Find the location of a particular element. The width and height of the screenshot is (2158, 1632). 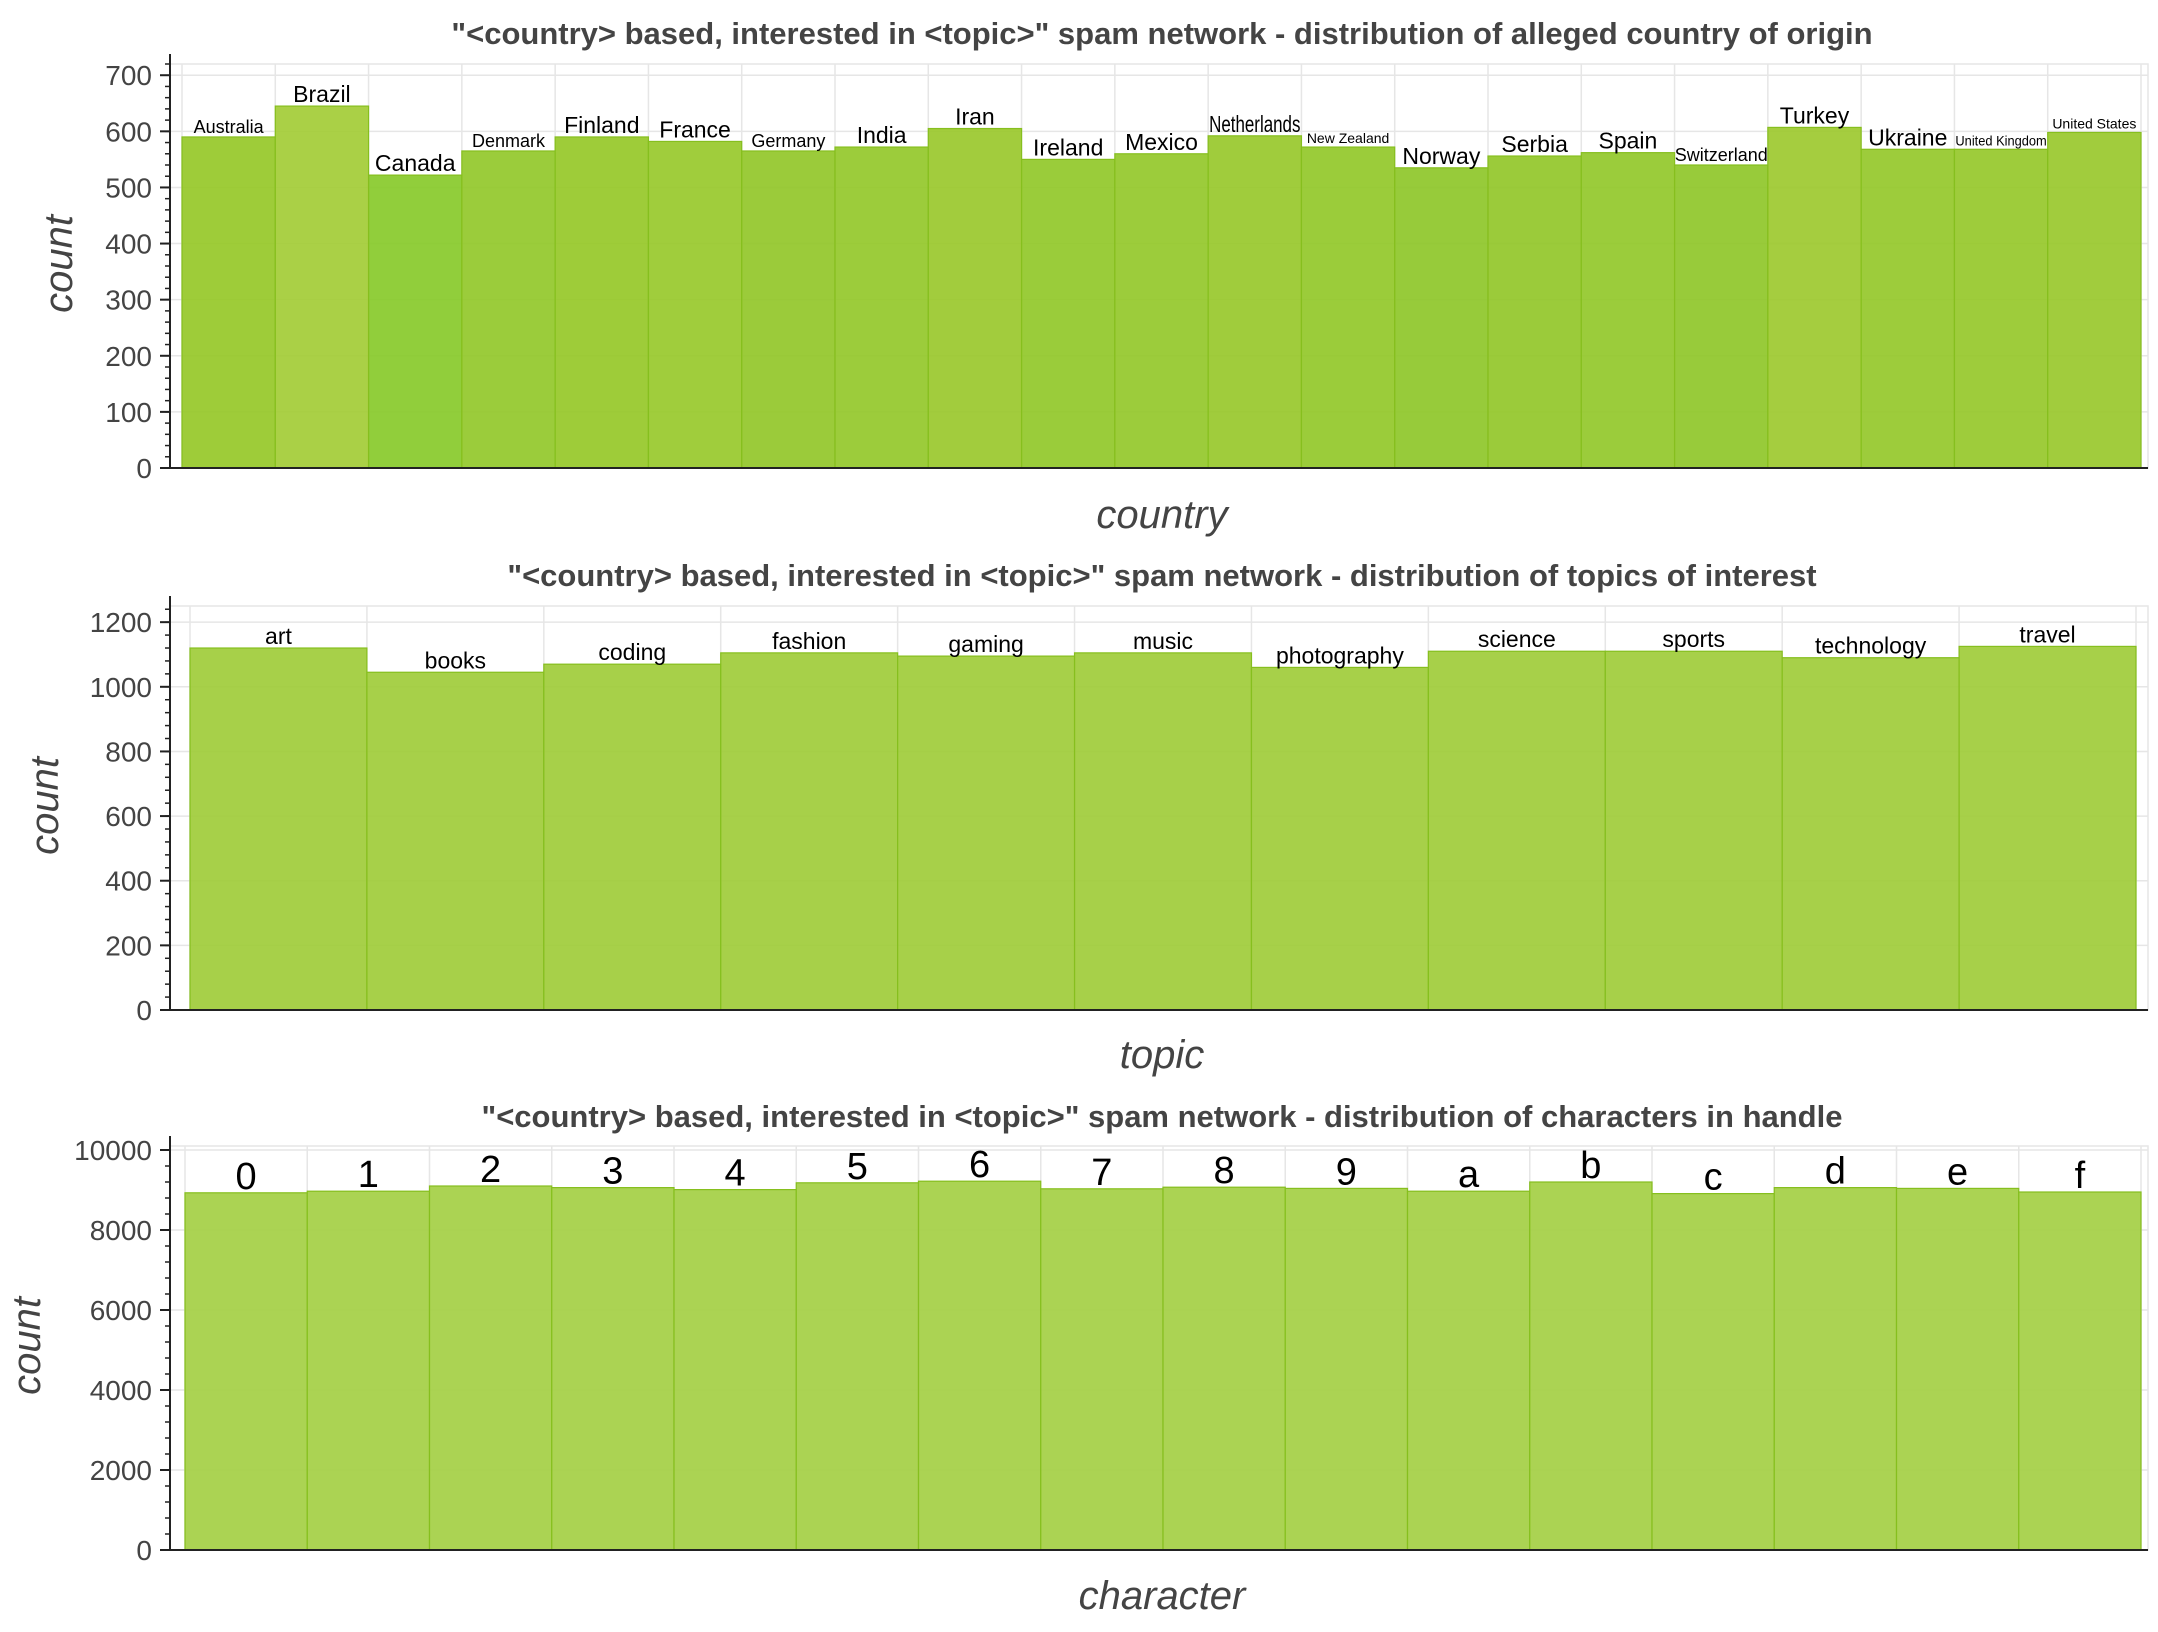

bar-label-switzerland: Switzerland is located at coordinates (1721, 155).